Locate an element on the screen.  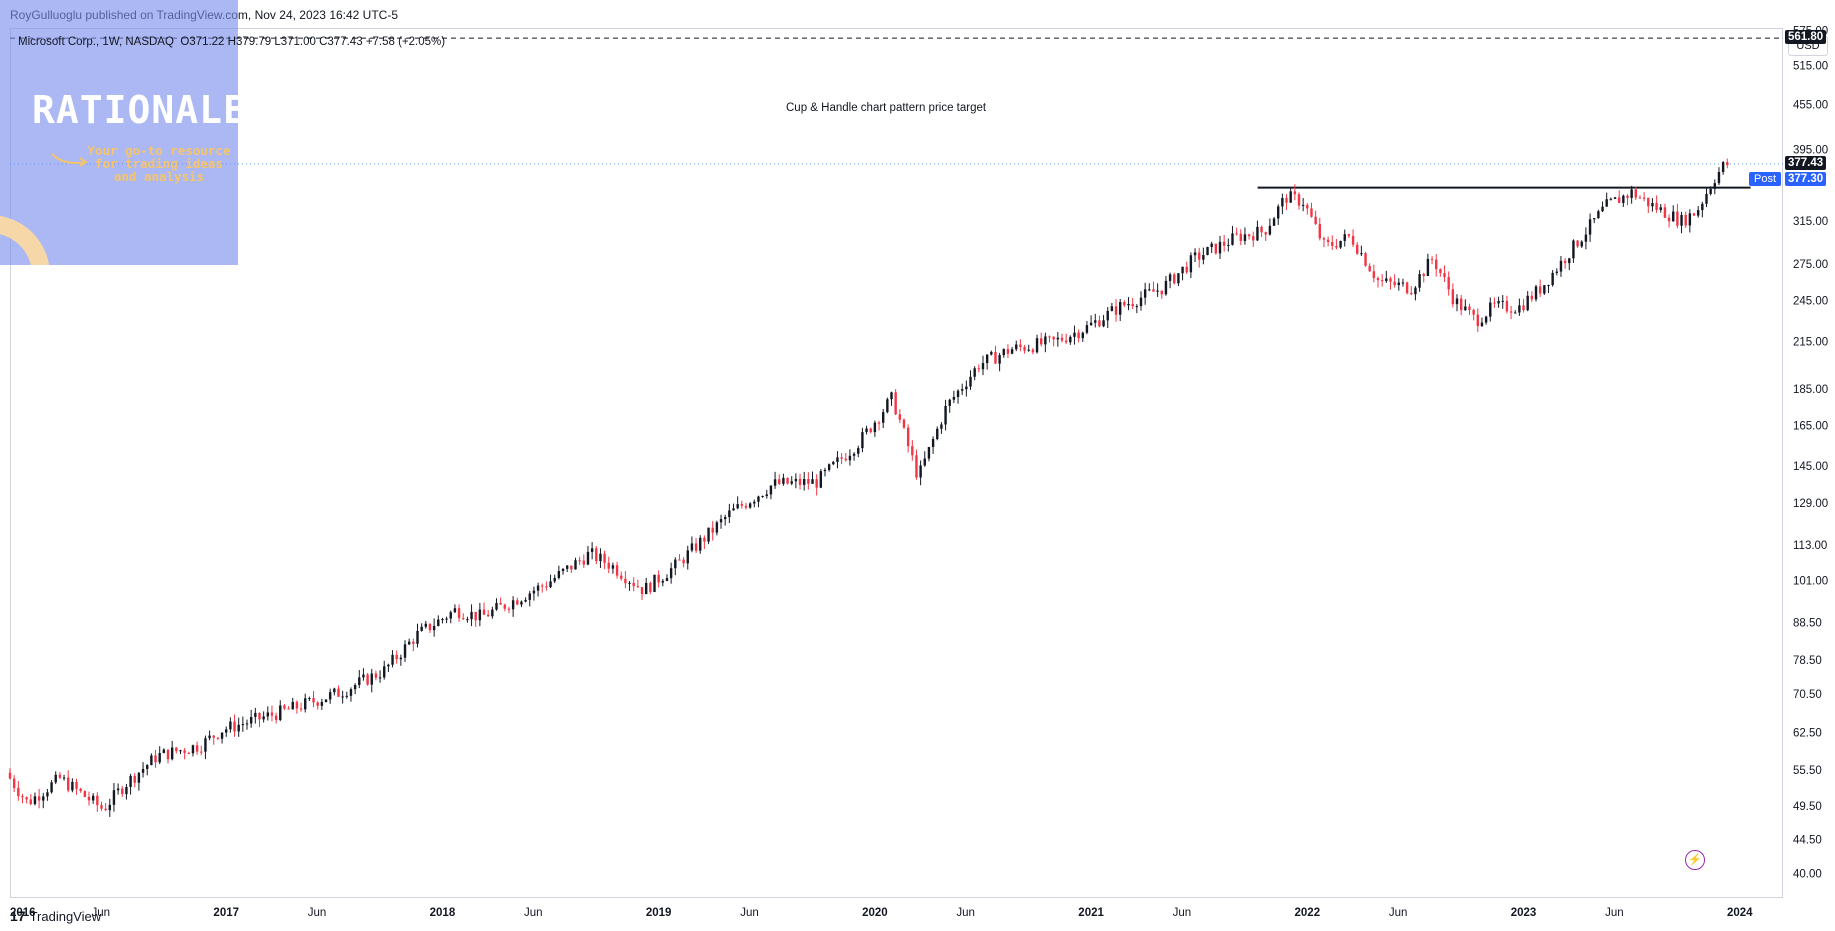
time-tick-label: 2024 is located at coordinates (1740, 913).